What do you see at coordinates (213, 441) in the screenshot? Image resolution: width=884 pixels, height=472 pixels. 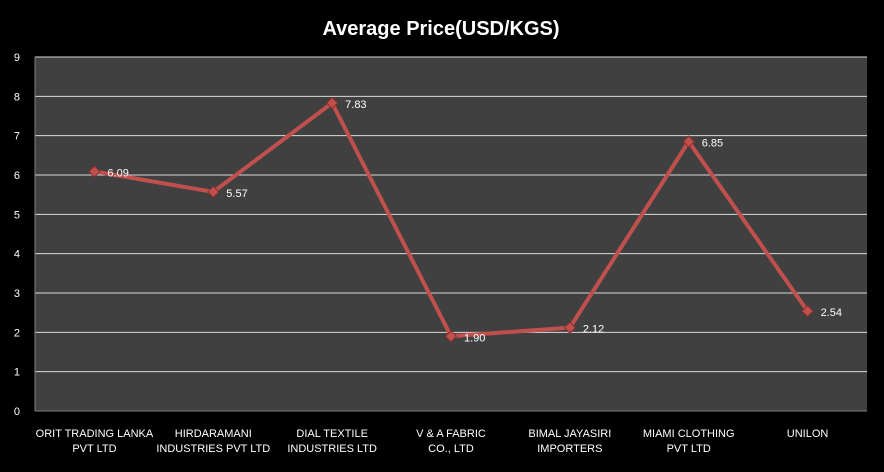 I see `x-category-label: HIRDARAMANI INDUSTRIES PVT LTD` at bounding box center [213, 441].